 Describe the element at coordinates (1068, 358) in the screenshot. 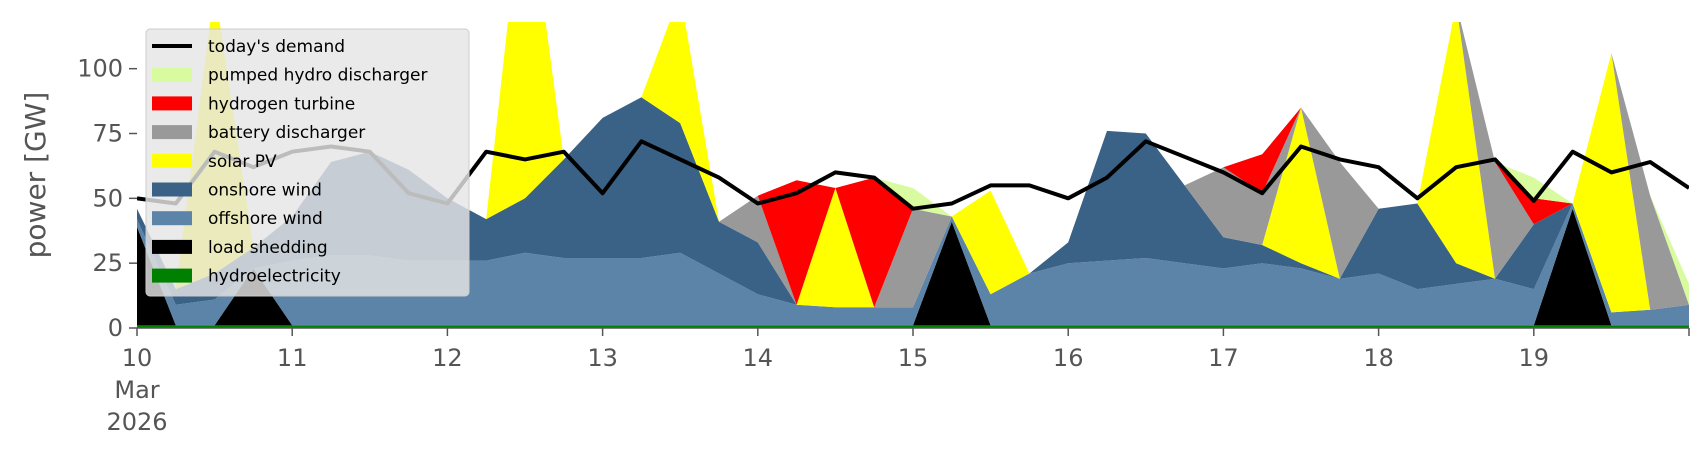

I see `x-tick-label: 16` at that location.